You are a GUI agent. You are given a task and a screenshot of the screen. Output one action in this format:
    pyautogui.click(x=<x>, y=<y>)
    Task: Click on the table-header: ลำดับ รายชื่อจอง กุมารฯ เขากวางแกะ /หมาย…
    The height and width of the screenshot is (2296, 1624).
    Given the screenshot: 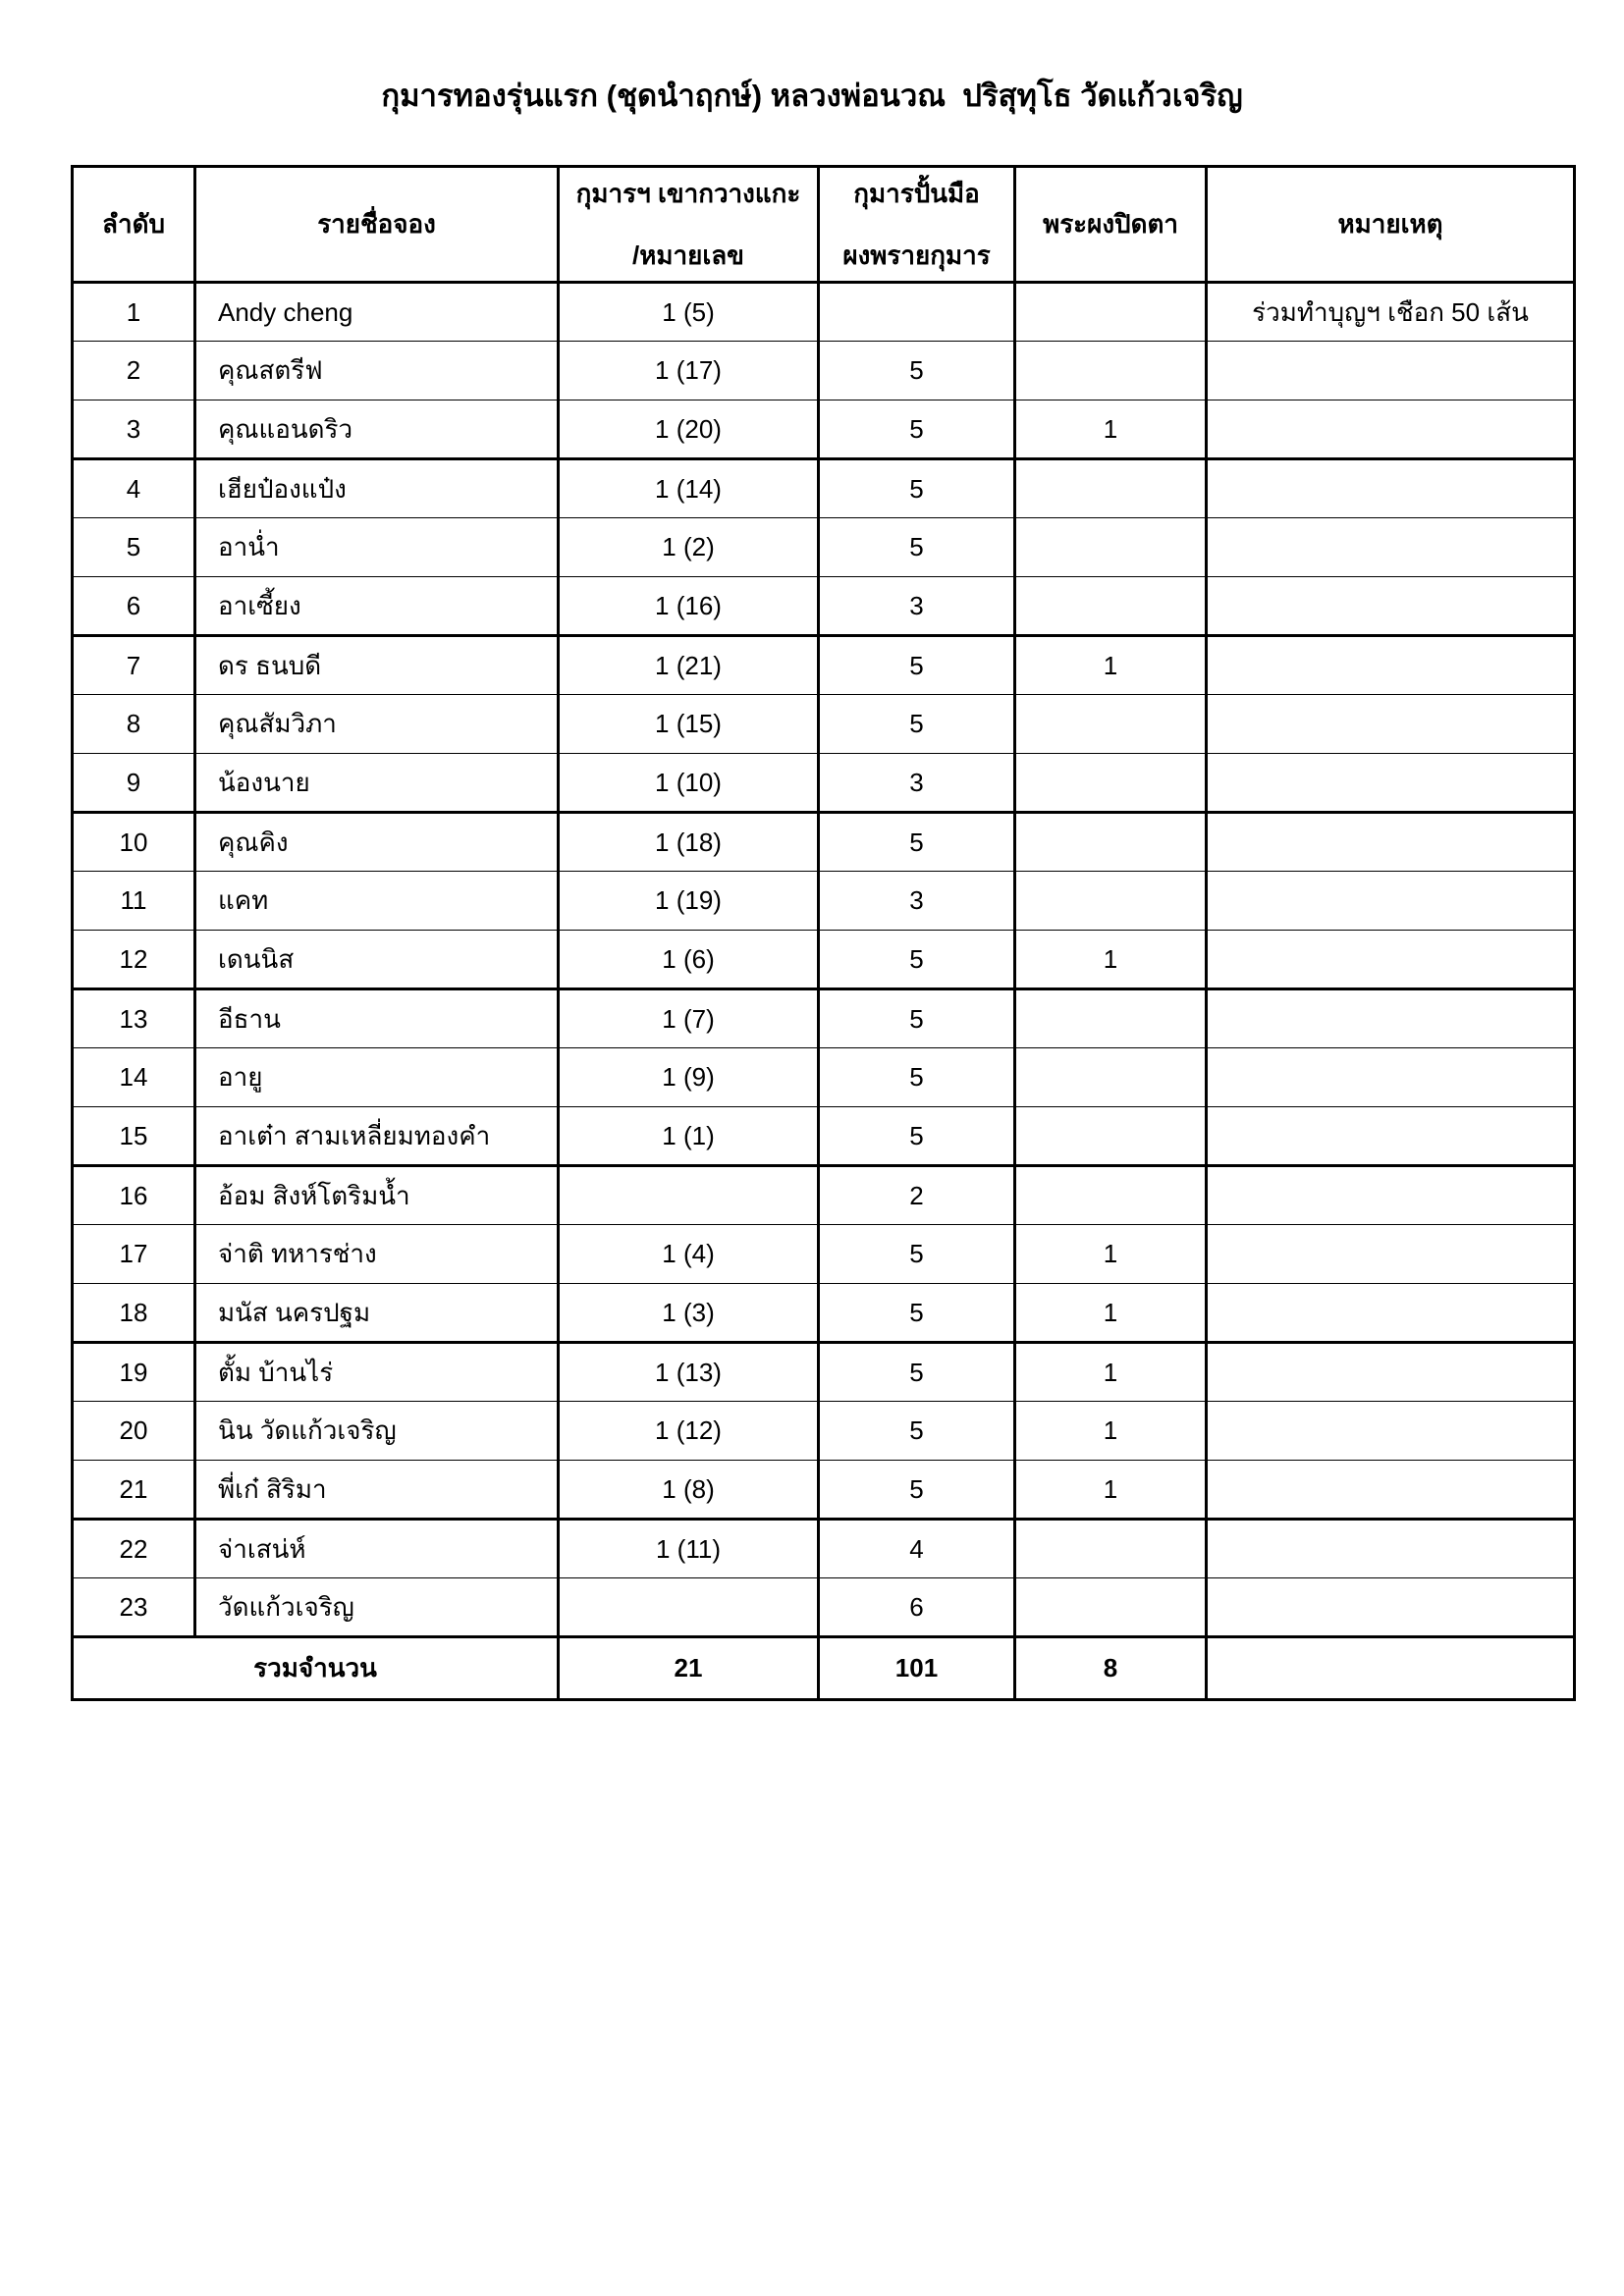 What is the action you would take?
    pyautogui.click(x=823, y=225)
    